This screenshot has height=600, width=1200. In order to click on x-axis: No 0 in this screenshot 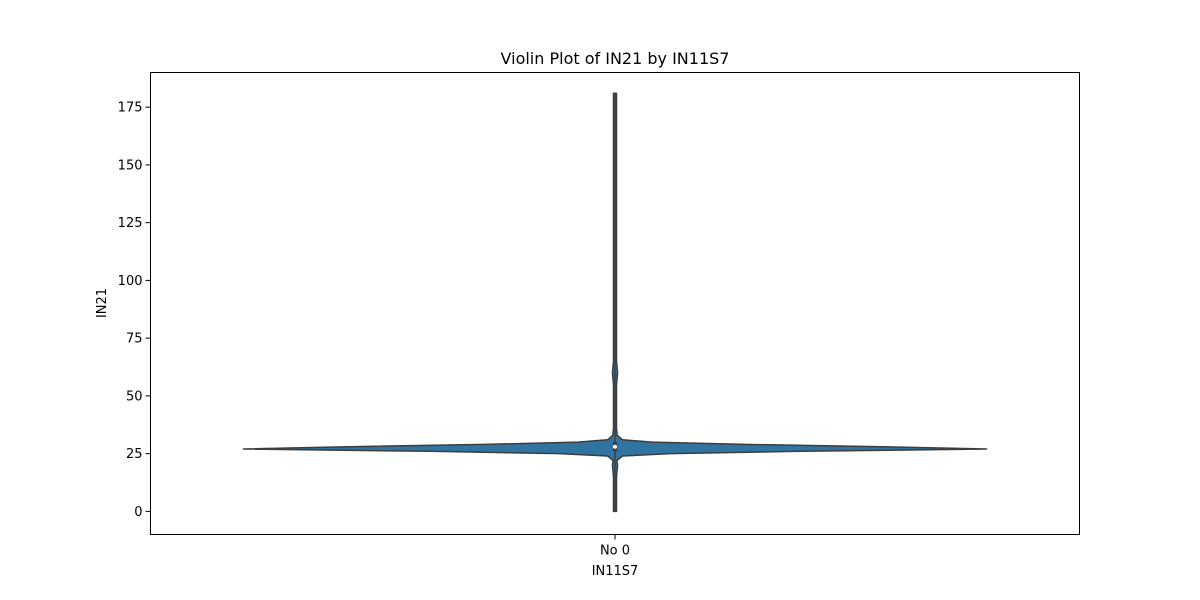, I will do `click(615, 546)`.